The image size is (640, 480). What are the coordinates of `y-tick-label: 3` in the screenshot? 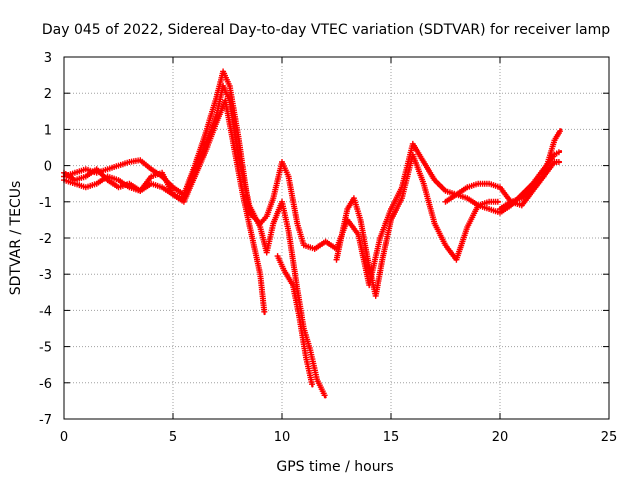 It's located at (48, 58).